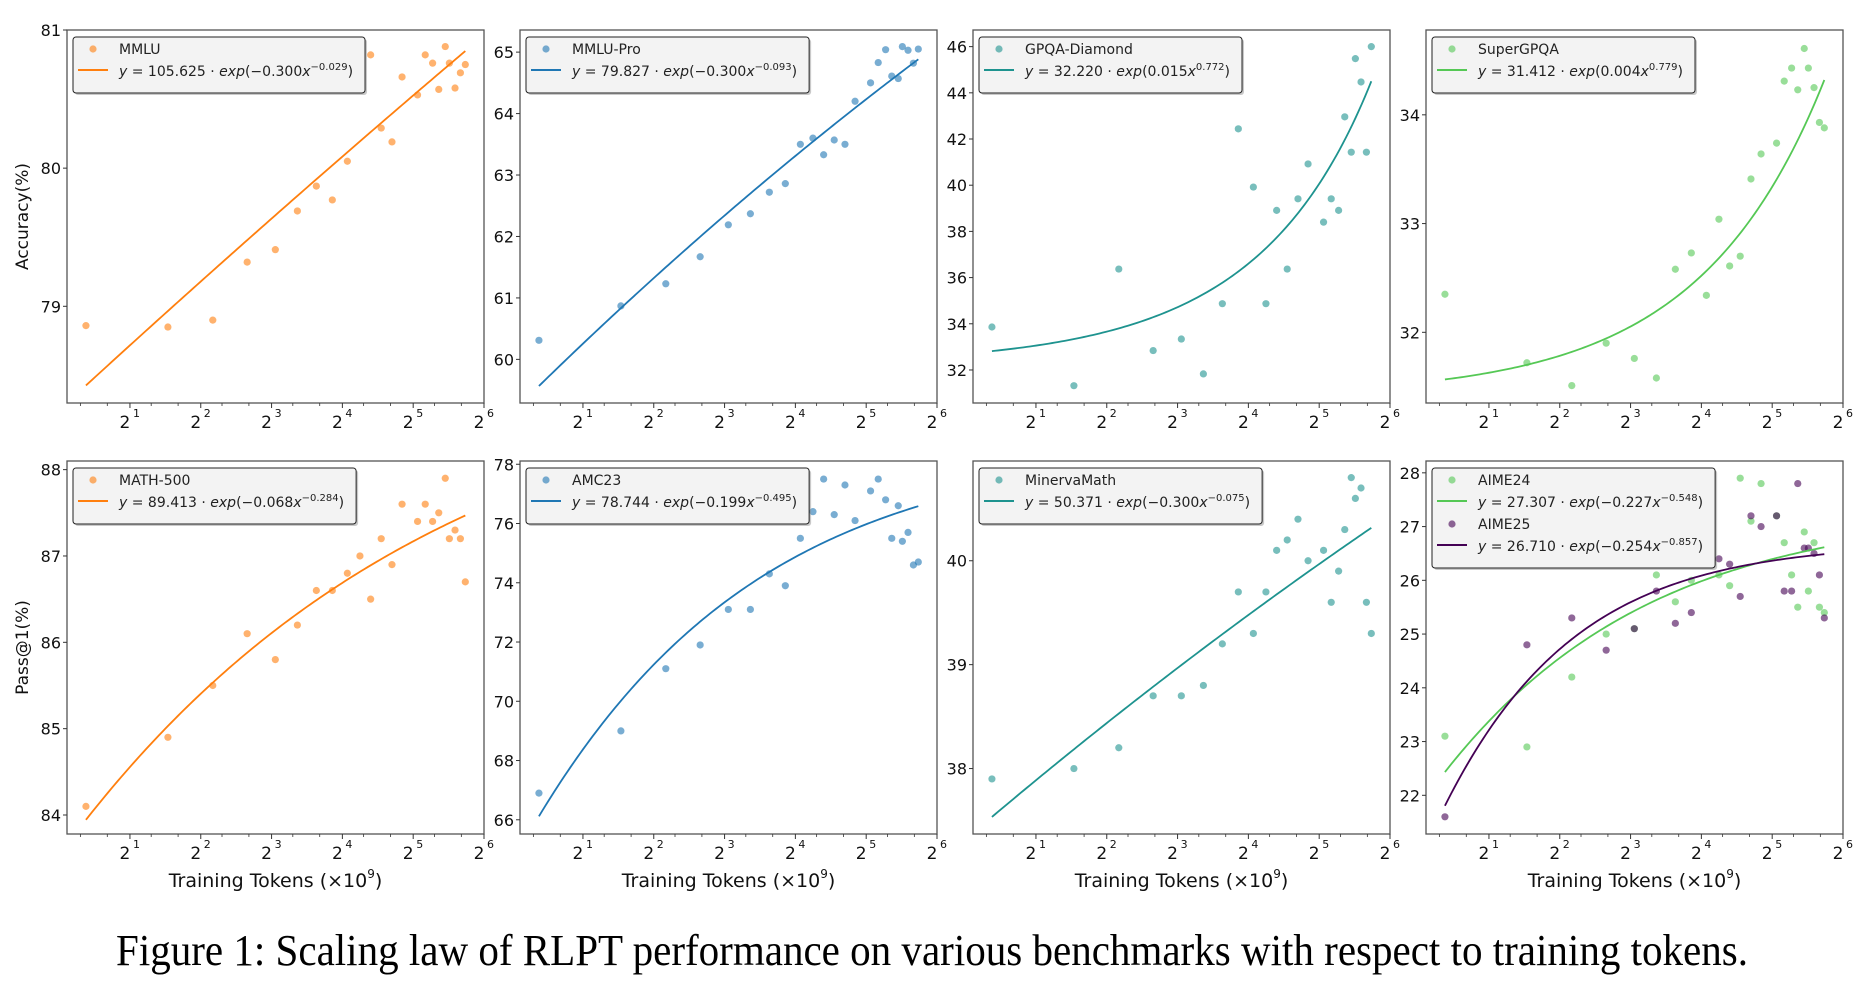 This screenshot has width=1868, height=988. I want to click on legend-fit-equation: y = 78.744 · exp(−0.199x−0.495), so click(684, 502).